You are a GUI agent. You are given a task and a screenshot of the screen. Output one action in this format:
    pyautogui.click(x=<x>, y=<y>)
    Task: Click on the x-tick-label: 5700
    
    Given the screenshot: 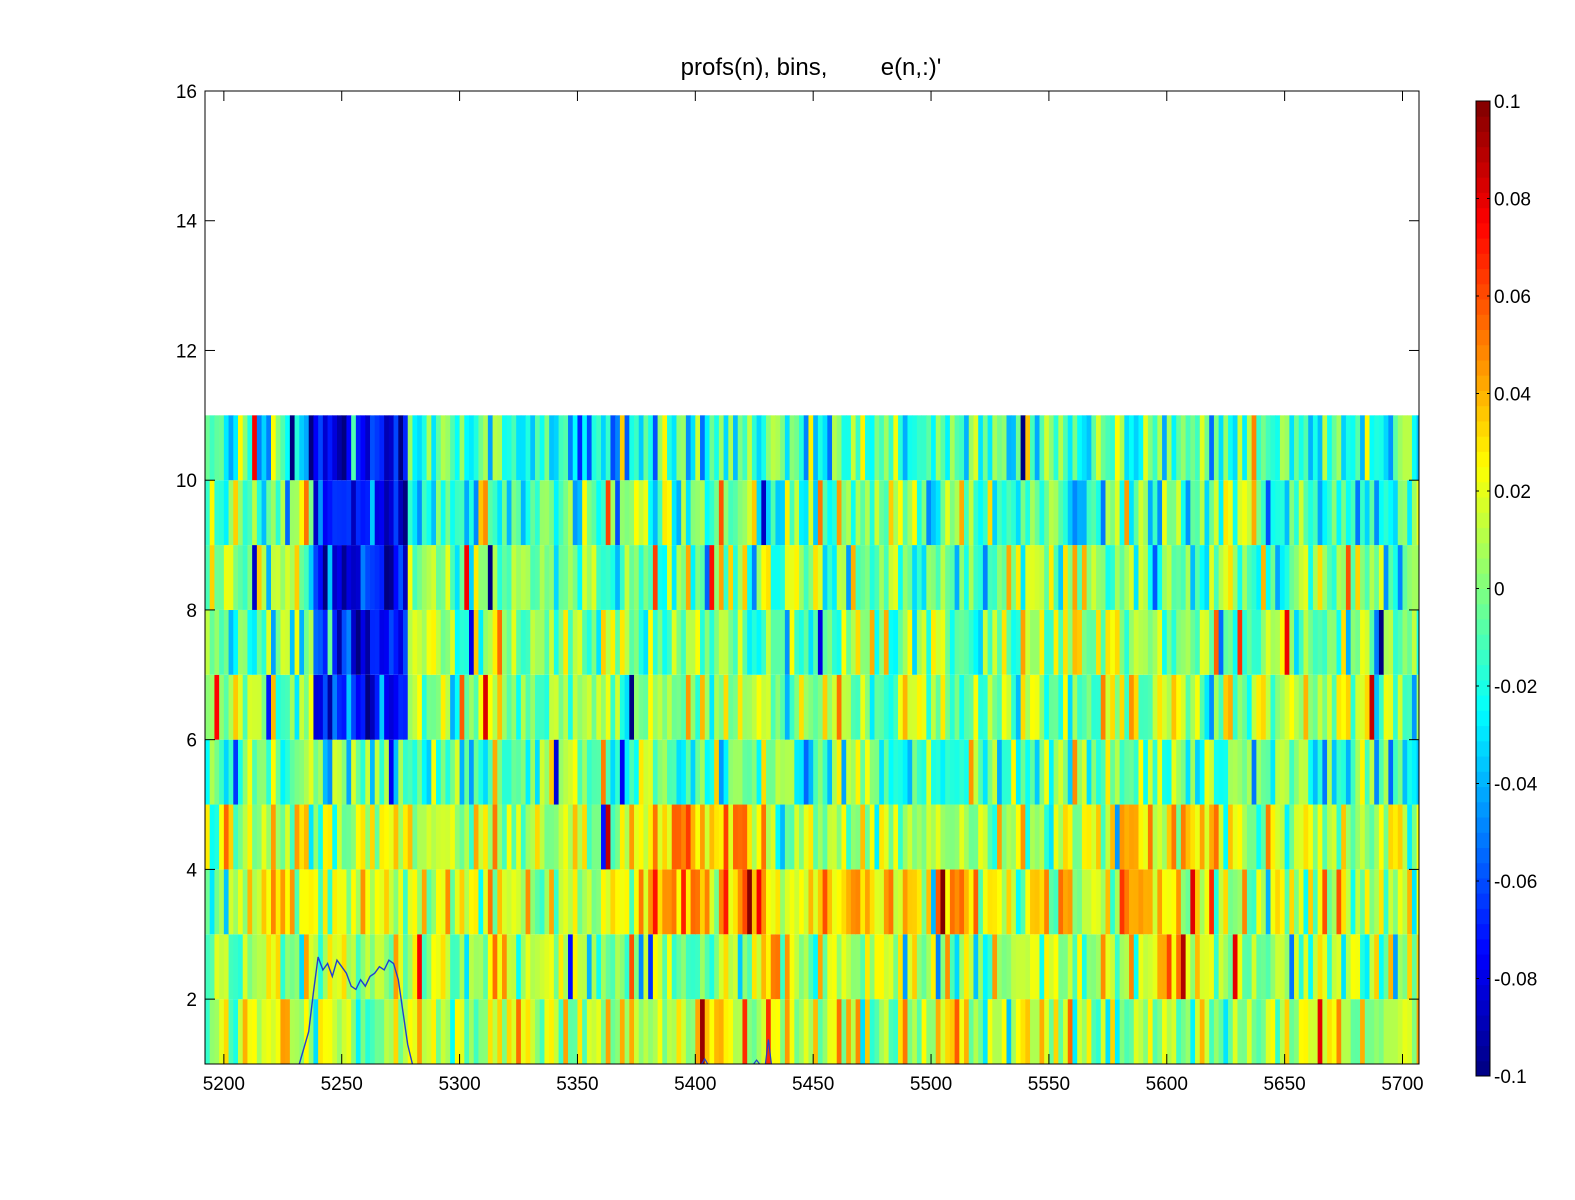 What is the action you would take?
    pyautogui.click(x=1402, y=1084)
    